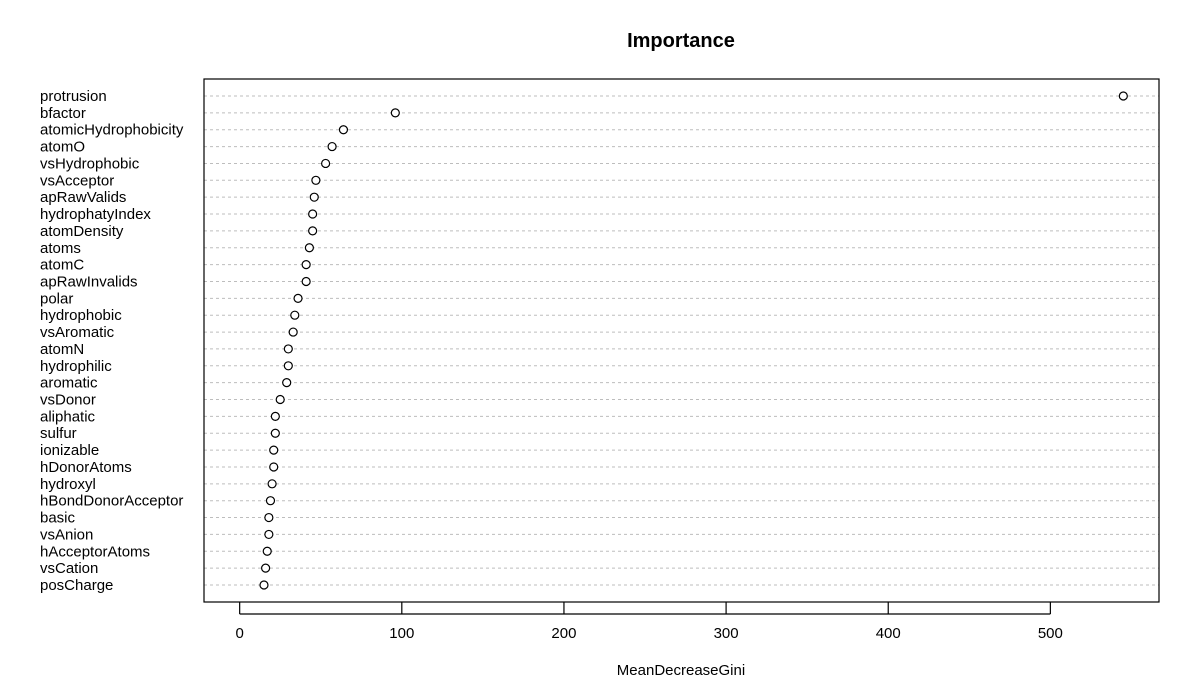 Image resolution: width=1200 pixels, height=700 pixels. Describe the element at coordinates (56, 298) in the screenshot. I see `category-label: polar` at that location.